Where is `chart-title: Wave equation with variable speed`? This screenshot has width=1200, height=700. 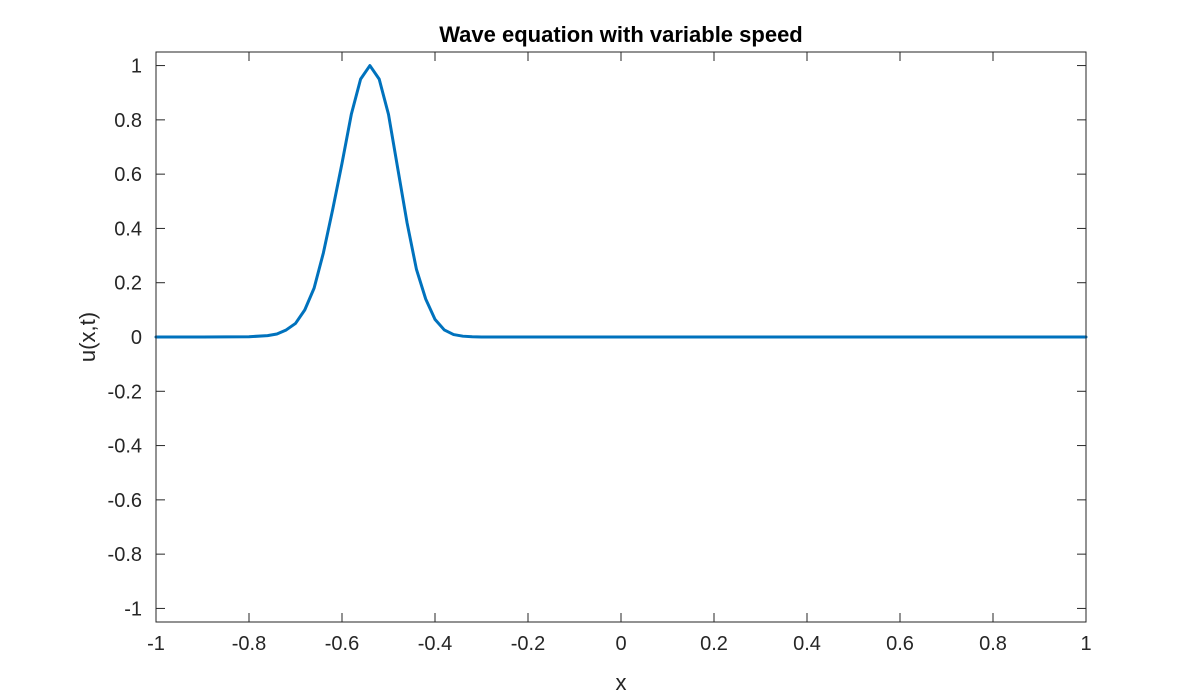 chart-title: Wave equation with variable speed is located at coordinates (621, 34).